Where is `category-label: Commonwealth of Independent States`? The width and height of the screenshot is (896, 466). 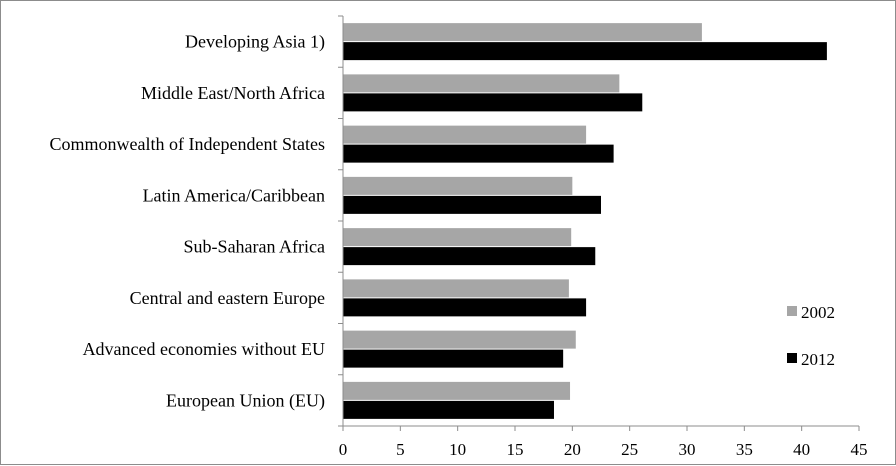
category-label: Commonwealth of Independent States is located at coordinates (187, 144).